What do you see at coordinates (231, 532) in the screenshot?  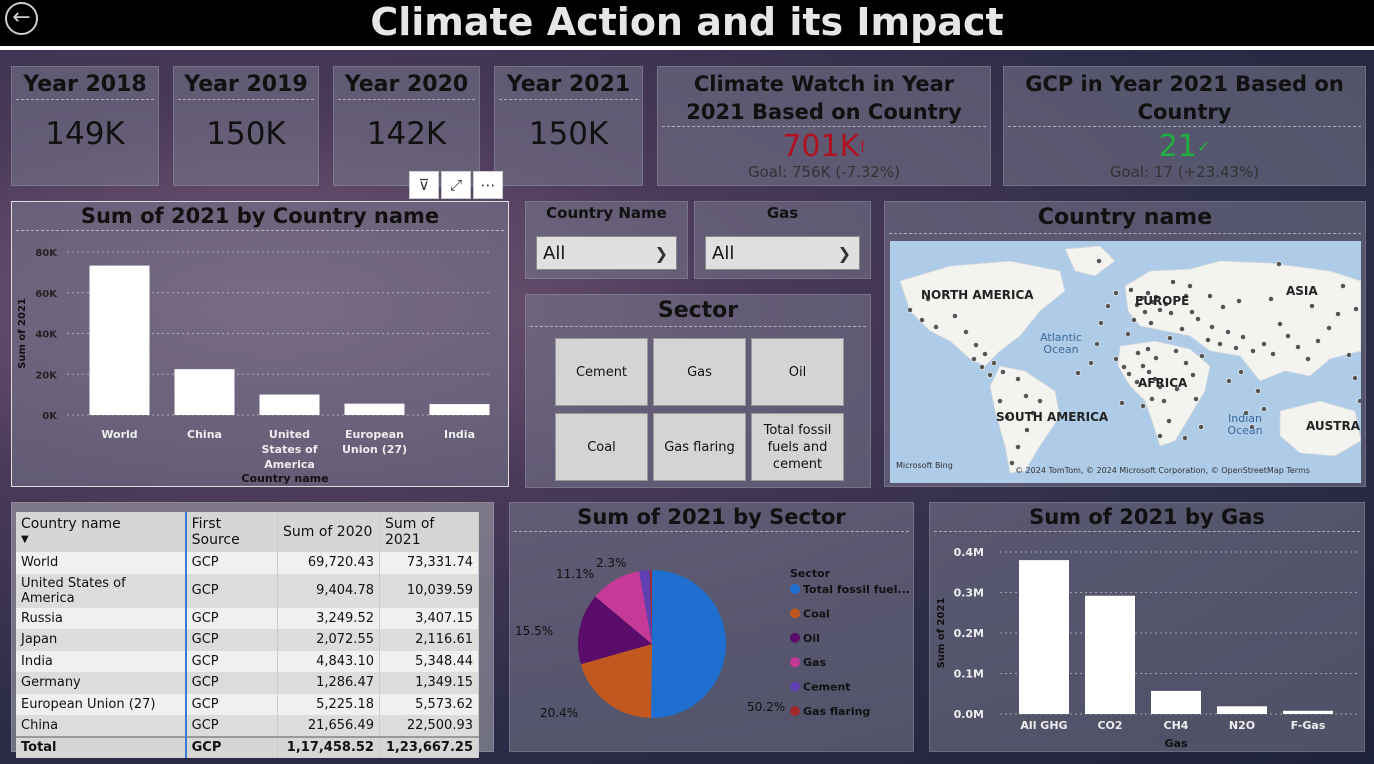 I see `column-header: First Source` at bounding box center [231, 532].